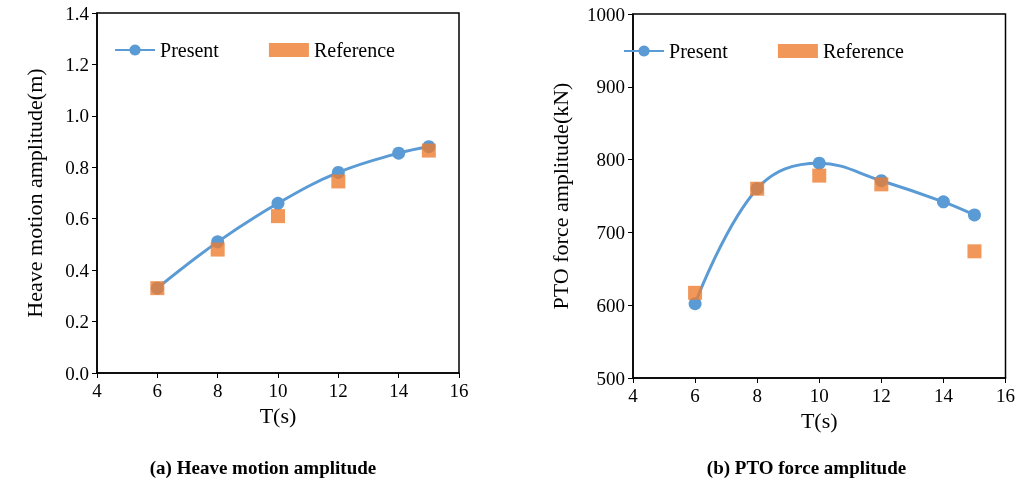 Image resolution: width=1019 pixels, height=488 pixels. I want to click on y-tick-label: 0.4, so click(77, 270).